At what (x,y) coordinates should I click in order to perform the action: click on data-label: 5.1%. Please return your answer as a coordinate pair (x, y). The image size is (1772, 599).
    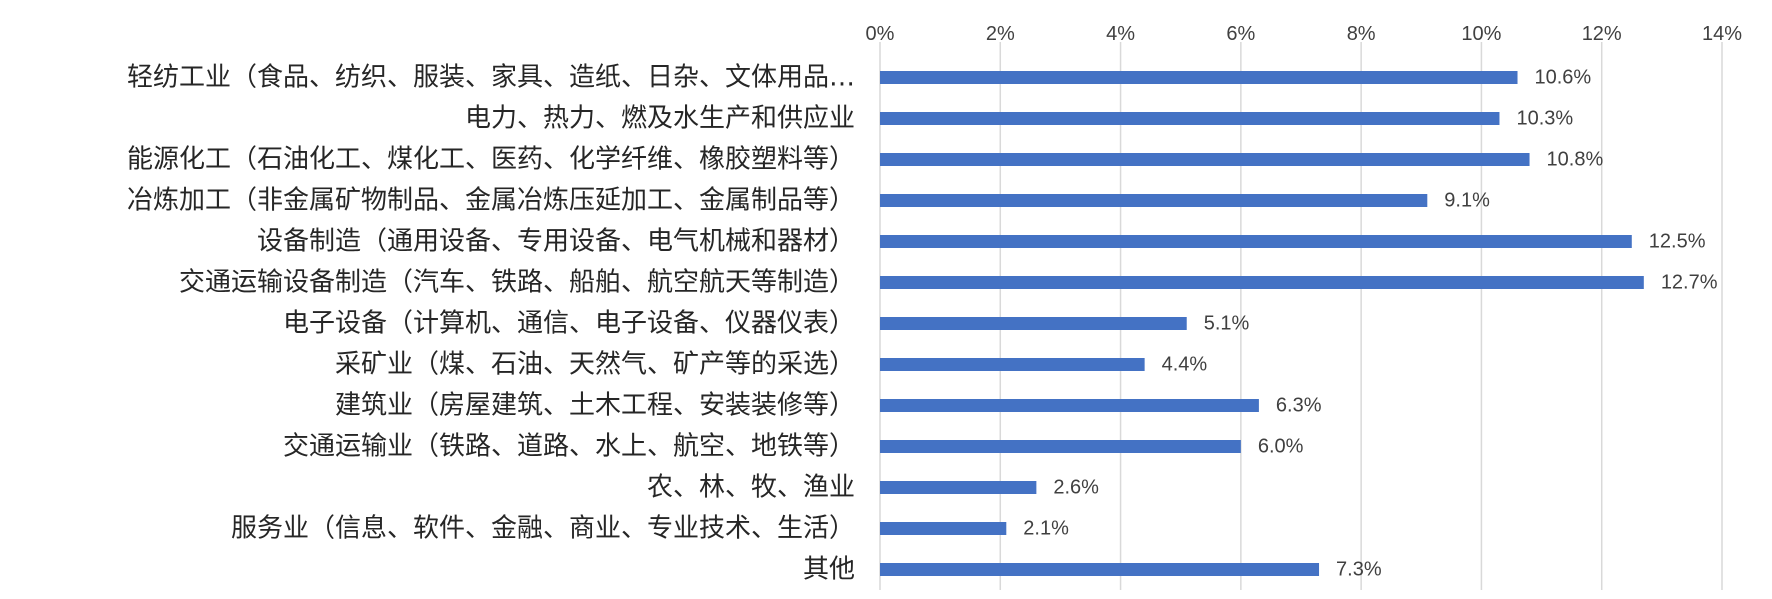
    Looking at the image, I should click on (1227, 324).